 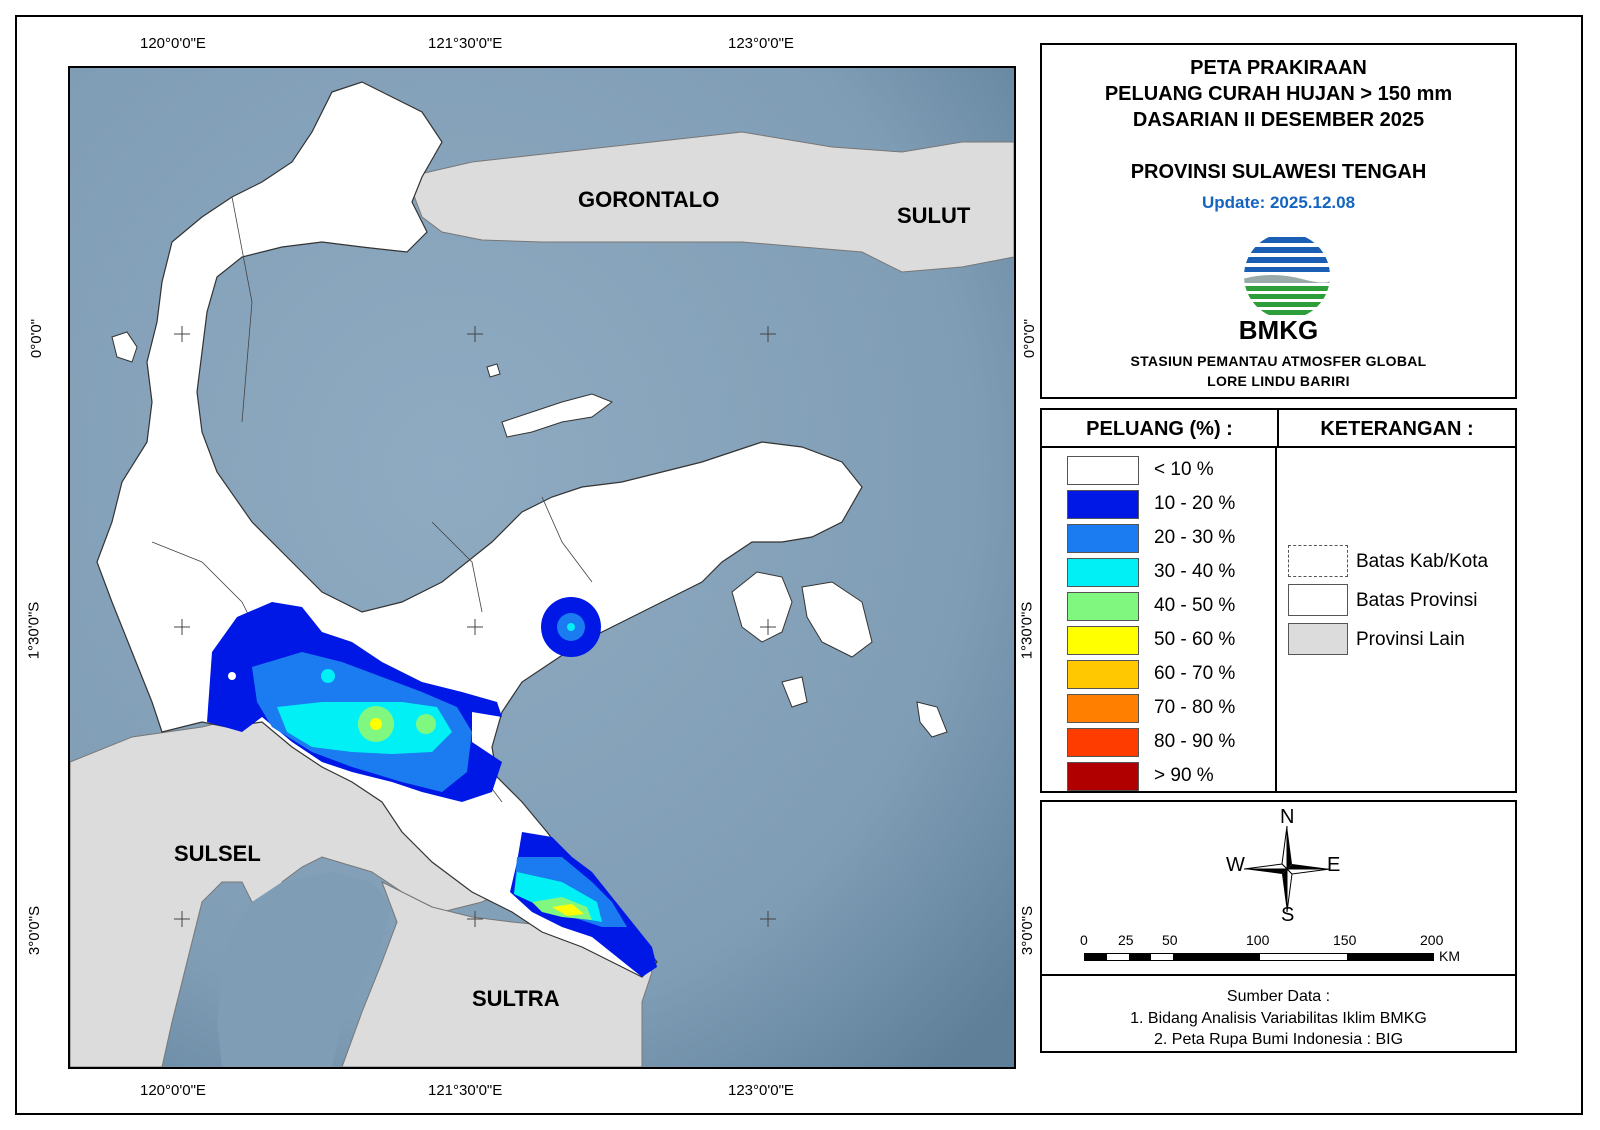 What do you see at coordinates (426, 724) in the screenshot?
I see `zone-40-50-w2` at bounding box center [426, 724].